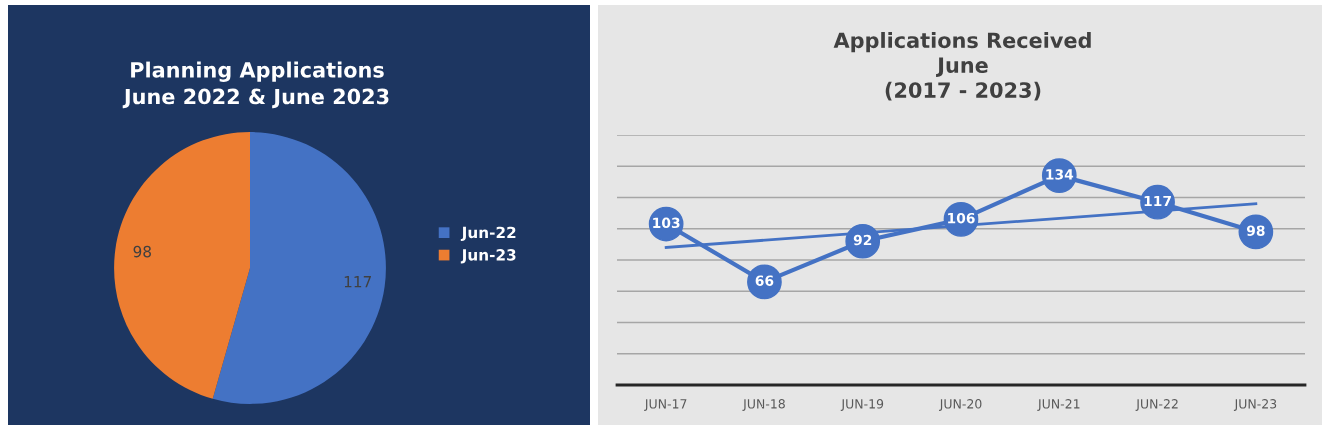 Image resolution: width=1326 pixels, height=427 pixels. I want to click on legend-label: Jun-23, so click(488, 256).